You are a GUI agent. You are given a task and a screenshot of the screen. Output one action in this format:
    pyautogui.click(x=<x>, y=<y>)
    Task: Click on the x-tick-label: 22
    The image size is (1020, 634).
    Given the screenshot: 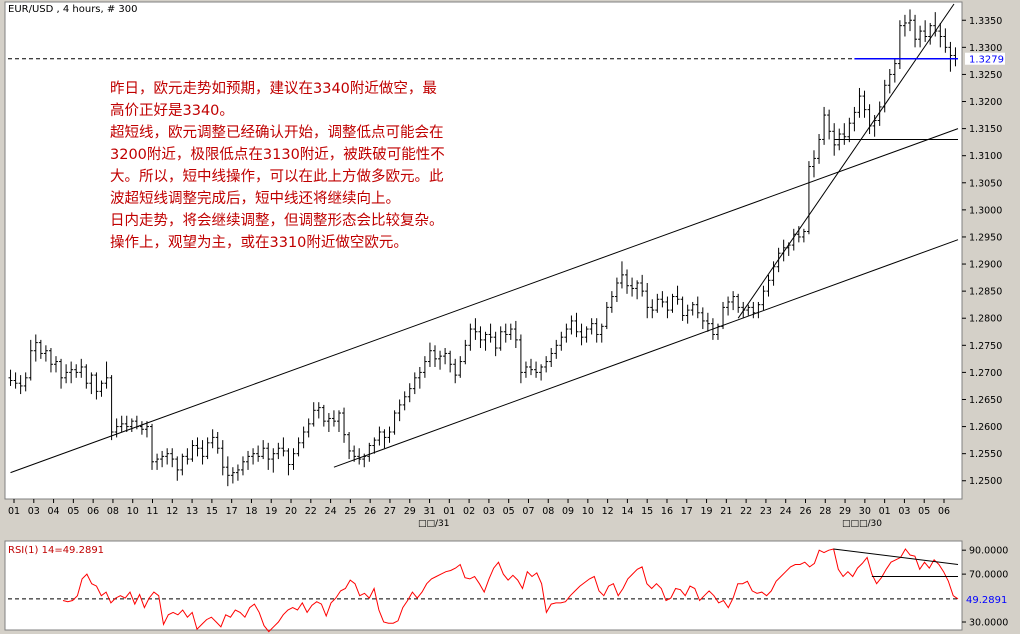 What is the action you would take?
    pyautogui.click(x=311, y=511)
    